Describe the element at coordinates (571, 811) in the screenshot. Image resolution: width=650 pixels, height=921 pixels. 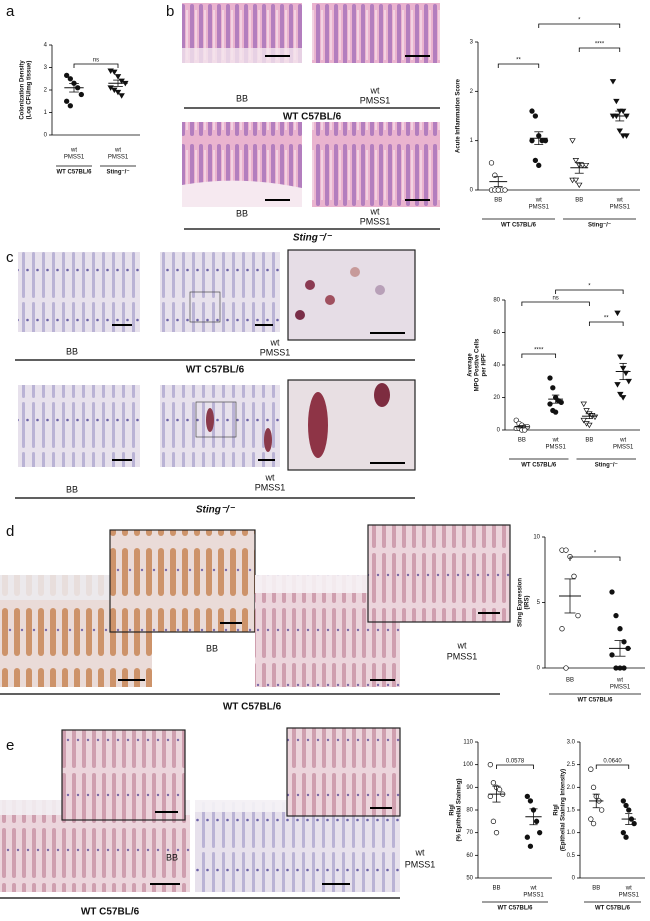
I see `y-tick-label: 1.5` at that location.